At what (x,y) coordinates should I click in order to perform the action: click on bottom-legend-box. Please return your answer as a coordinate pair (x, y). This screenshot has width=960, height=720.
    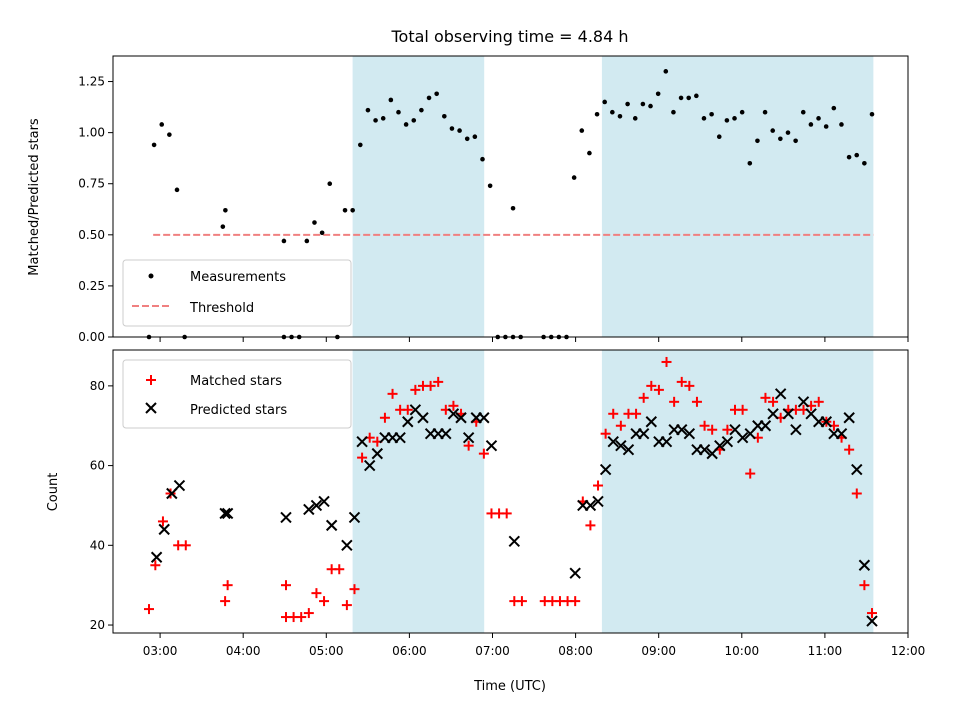
    Looking at the image, I should click on (237, 394).